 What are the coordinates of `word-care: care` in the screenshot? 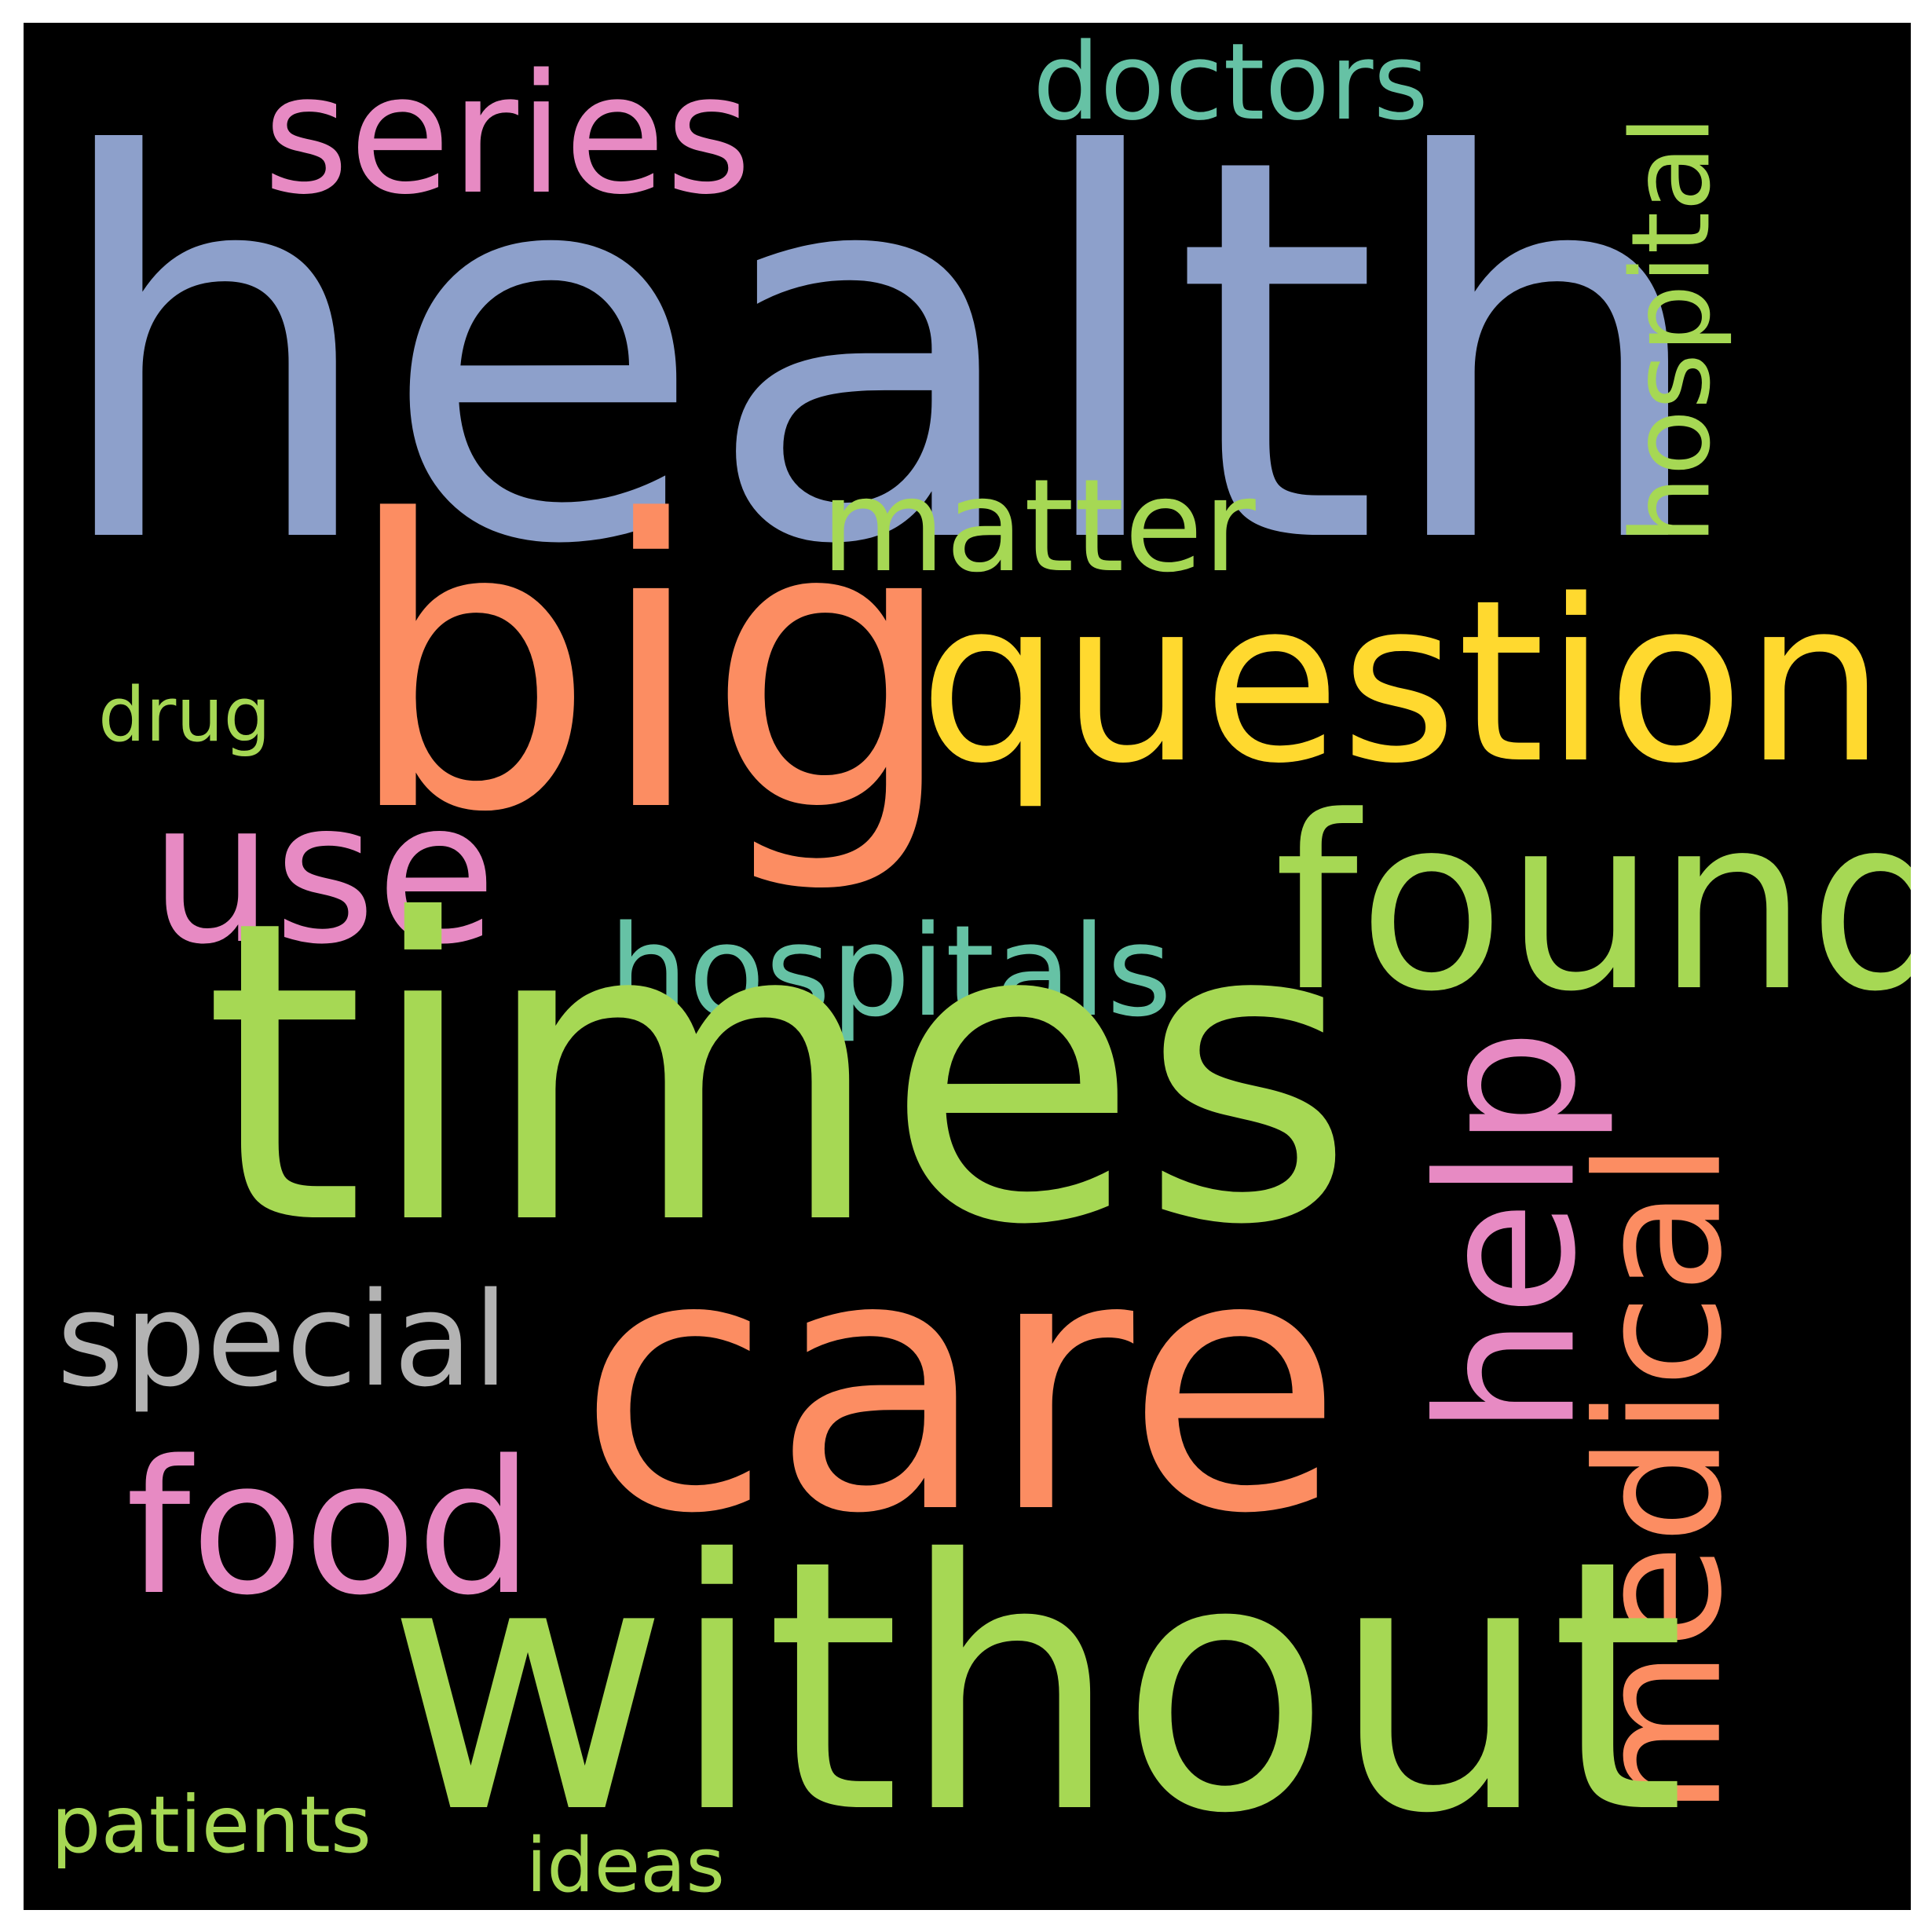 It's located at (961, 1385).